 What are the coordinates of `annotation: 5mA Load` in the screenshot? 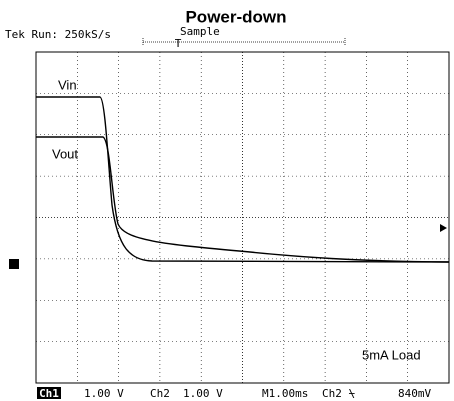 It's located at (391, 354).